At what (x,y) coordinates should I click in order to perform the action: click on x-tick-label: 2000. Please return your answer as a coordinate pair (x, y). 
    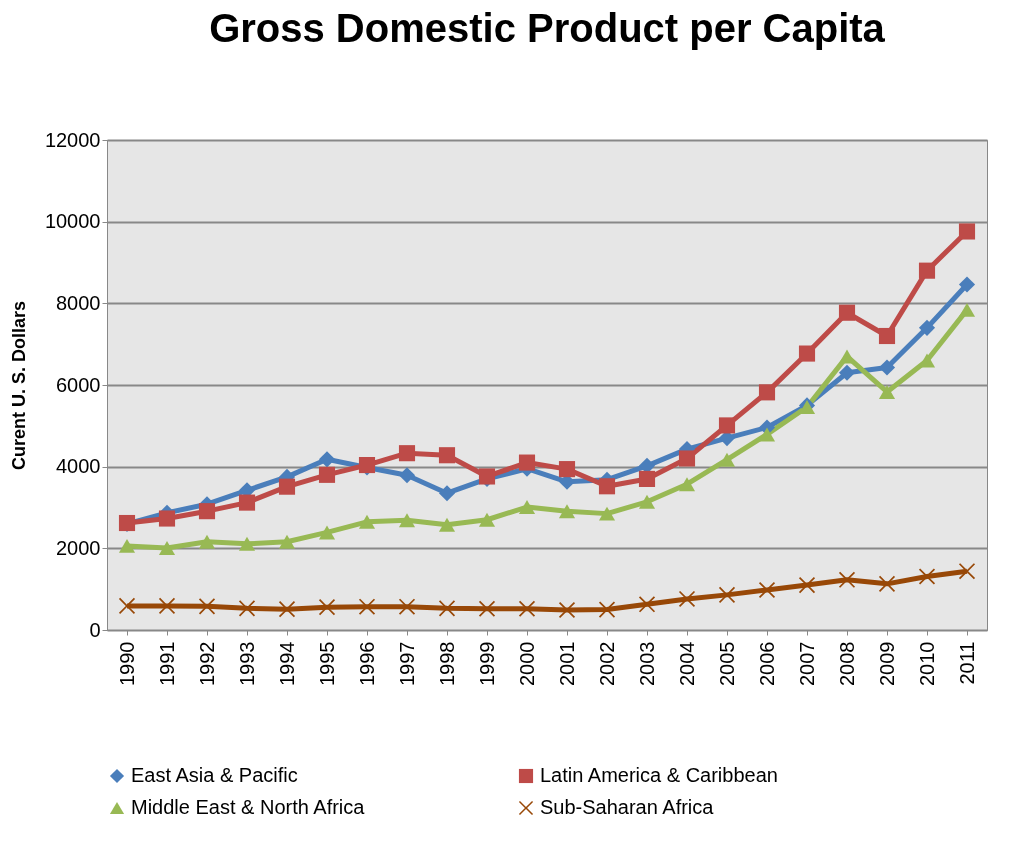
    Looking at the image, I should click on (526, 663).